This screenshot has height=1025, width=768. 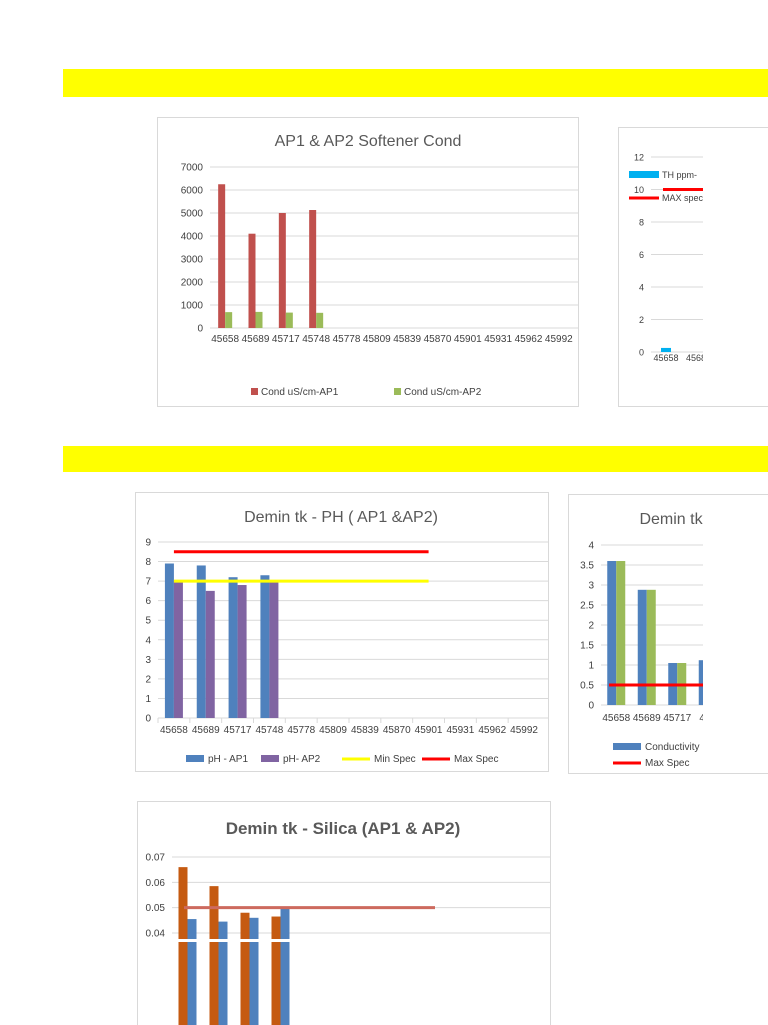 I want to click on y-tick-label: 7, so click(x=148, y=582).